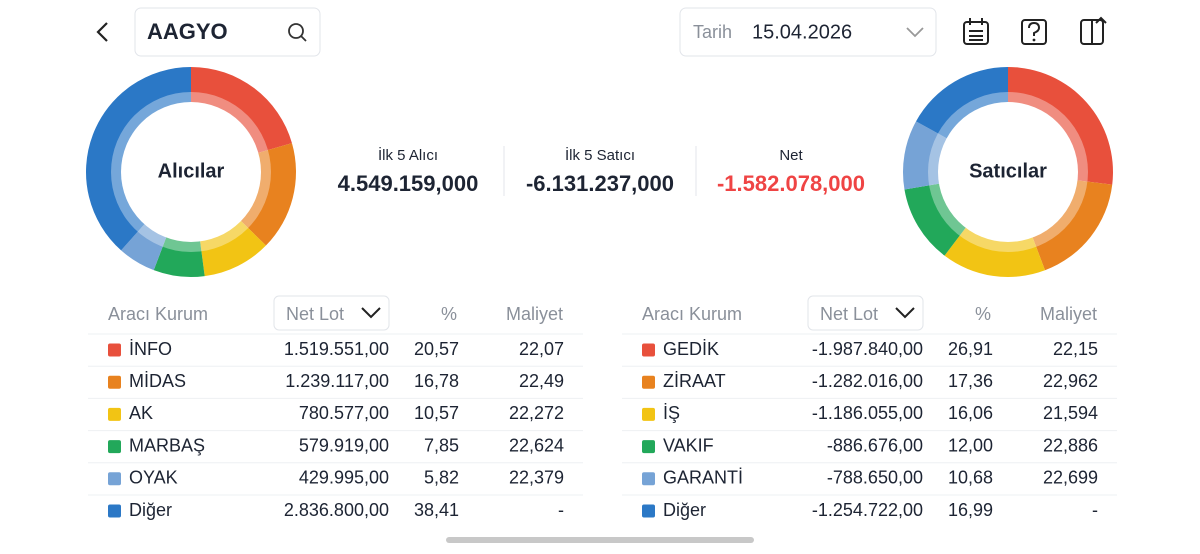  Describe the element at coordinates (970, 349) in the screenshot. I see `percent: 26,91` at that location.